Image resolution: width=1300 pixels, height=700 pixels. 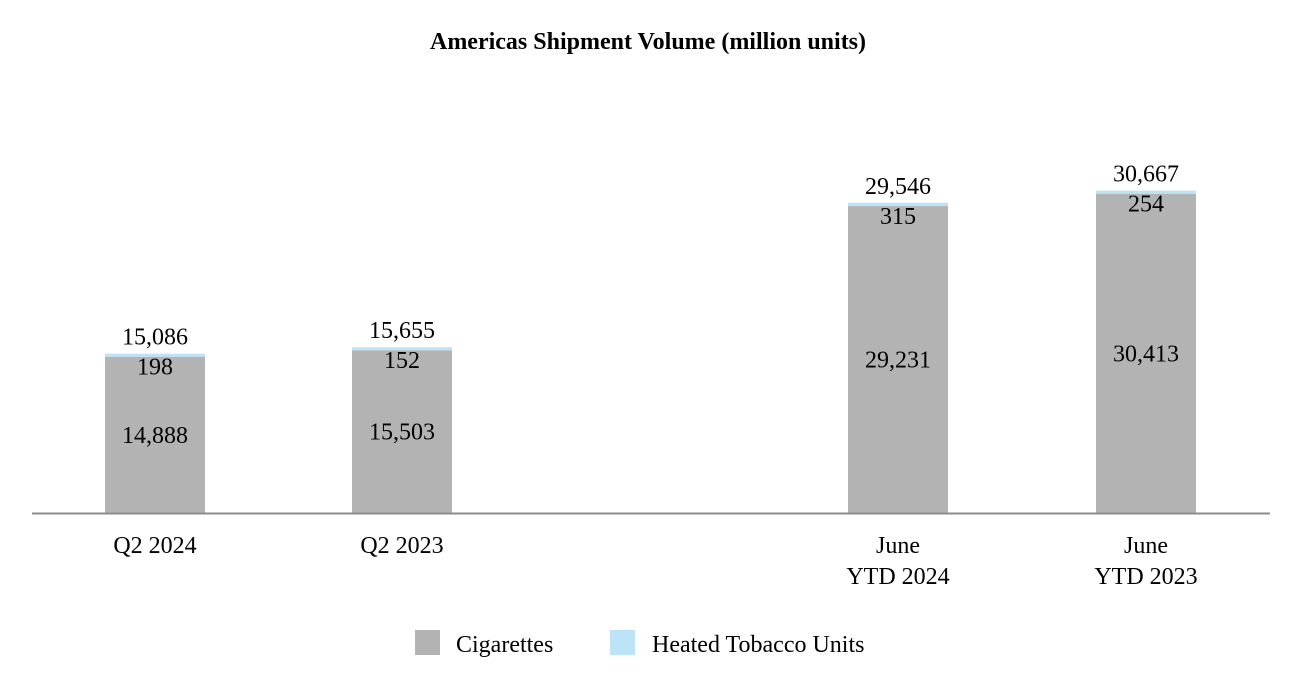 What do you see at coordinates (427, 642) in the screenshot?
I see `legend-swatch-cigarettes` at bounding box center [427, 642].